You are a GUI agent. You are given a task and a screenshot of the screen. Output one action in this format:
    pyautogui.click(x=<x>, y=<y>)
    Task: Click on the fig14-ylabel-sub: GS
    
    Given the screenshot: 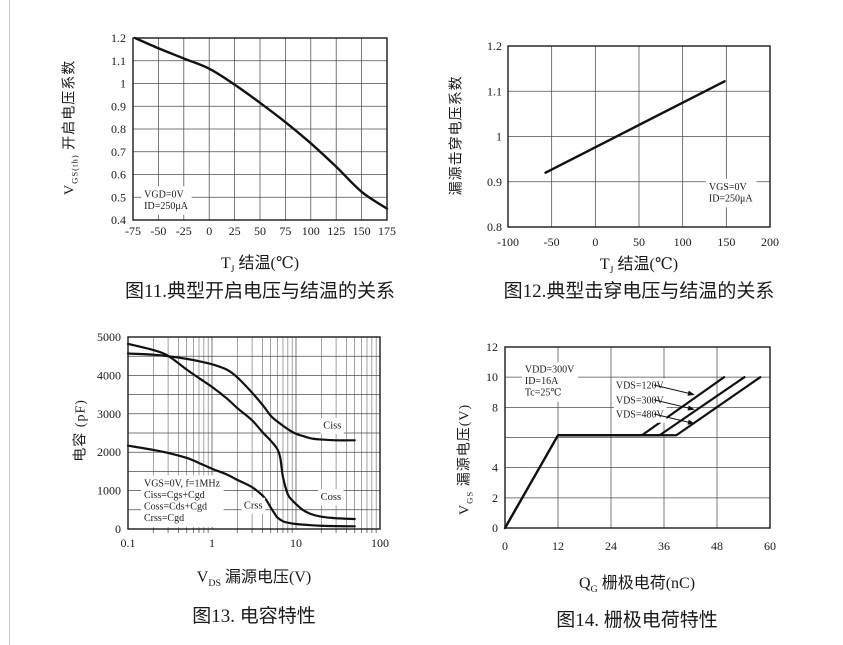 What is the action you would take?
    pyautogui.click(x=469, y=497)
    